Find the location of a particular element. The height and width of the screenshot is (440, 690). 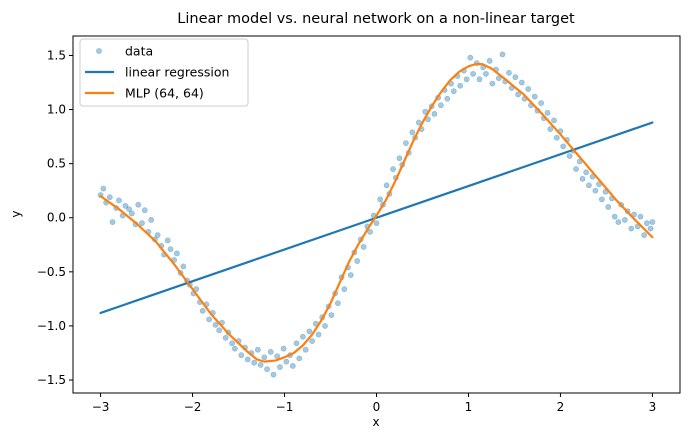

x-tick-label: −1 is located at coordinates (285, 407).